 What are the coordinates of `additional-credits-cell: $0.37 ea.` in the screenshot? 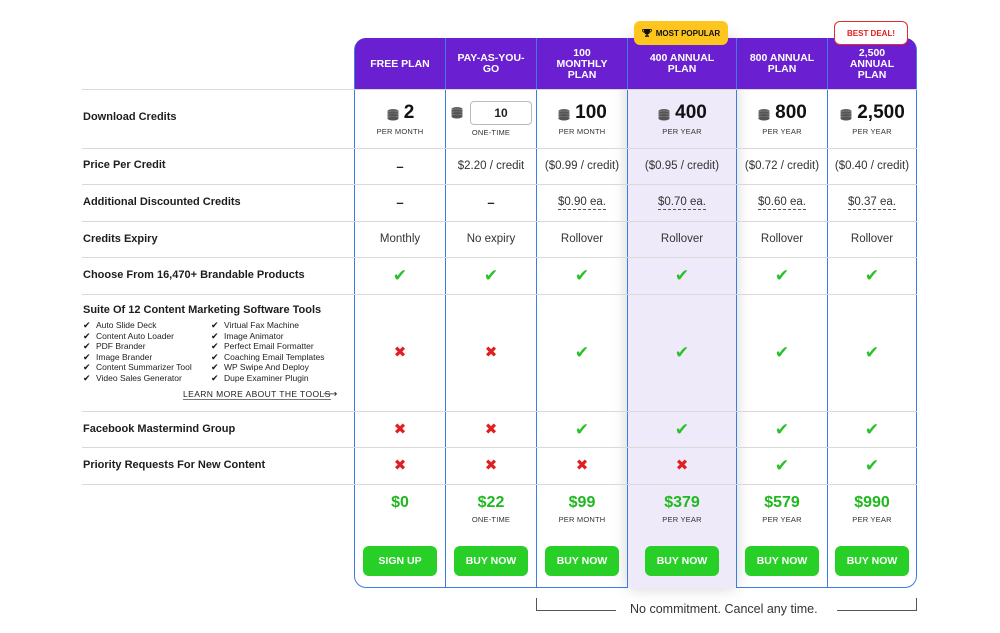 It's located at (872, 202).